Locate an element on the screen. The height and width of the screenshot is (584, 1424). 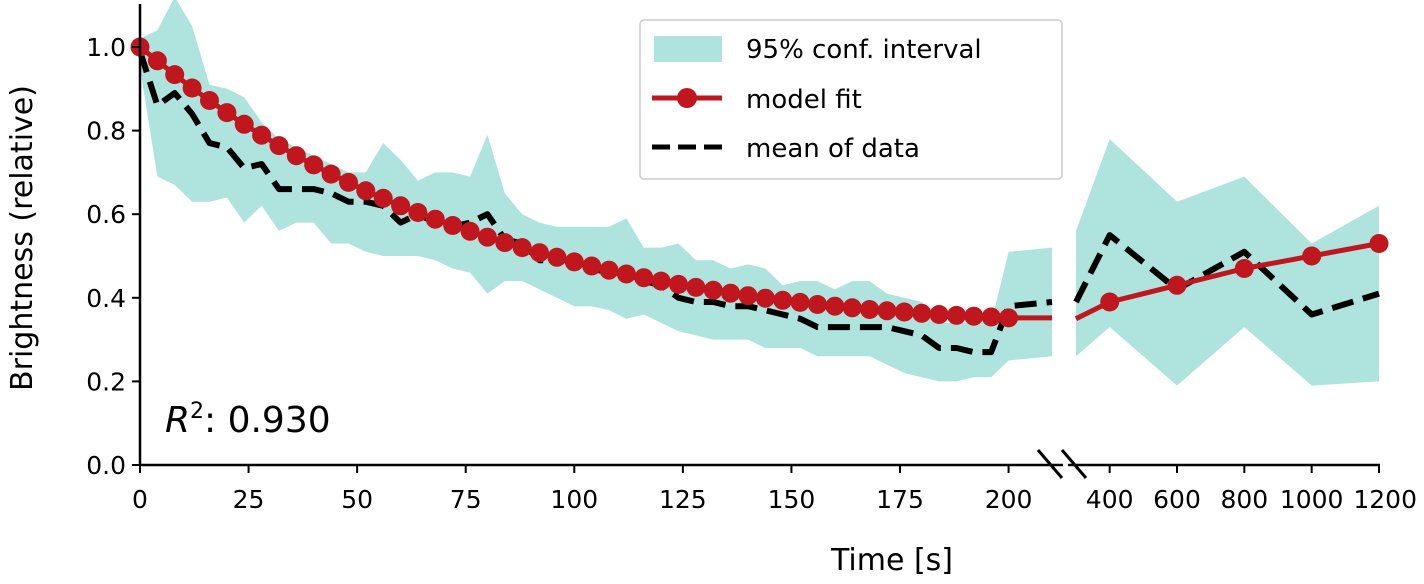
x-tick-label: 0 is located at coordinates (140, 499).